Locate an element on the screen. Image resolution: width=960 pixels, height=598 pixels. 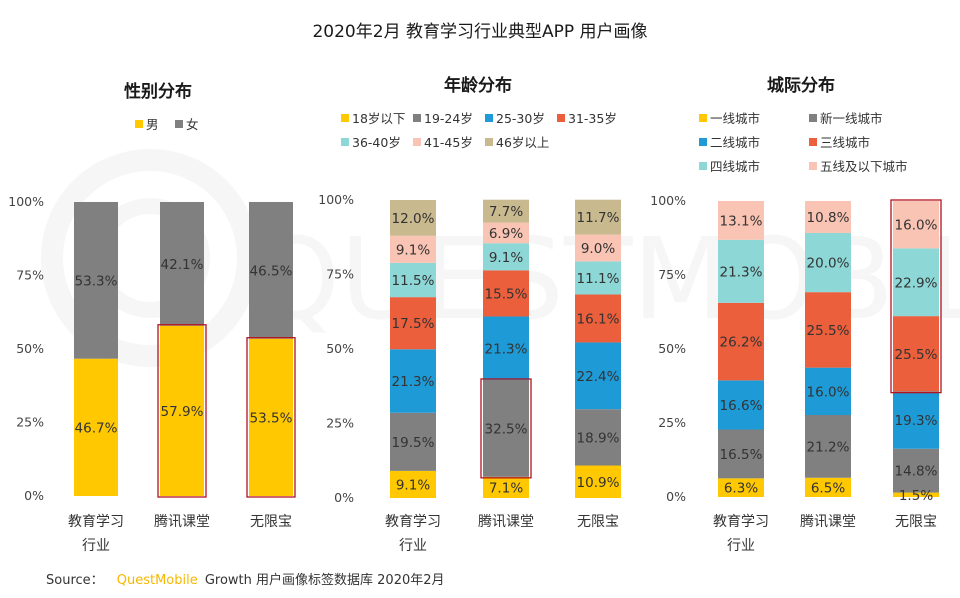
main-title: 2020年2月 教育学习行业典型APP 用户画像 is located at coordinates (479, 32).